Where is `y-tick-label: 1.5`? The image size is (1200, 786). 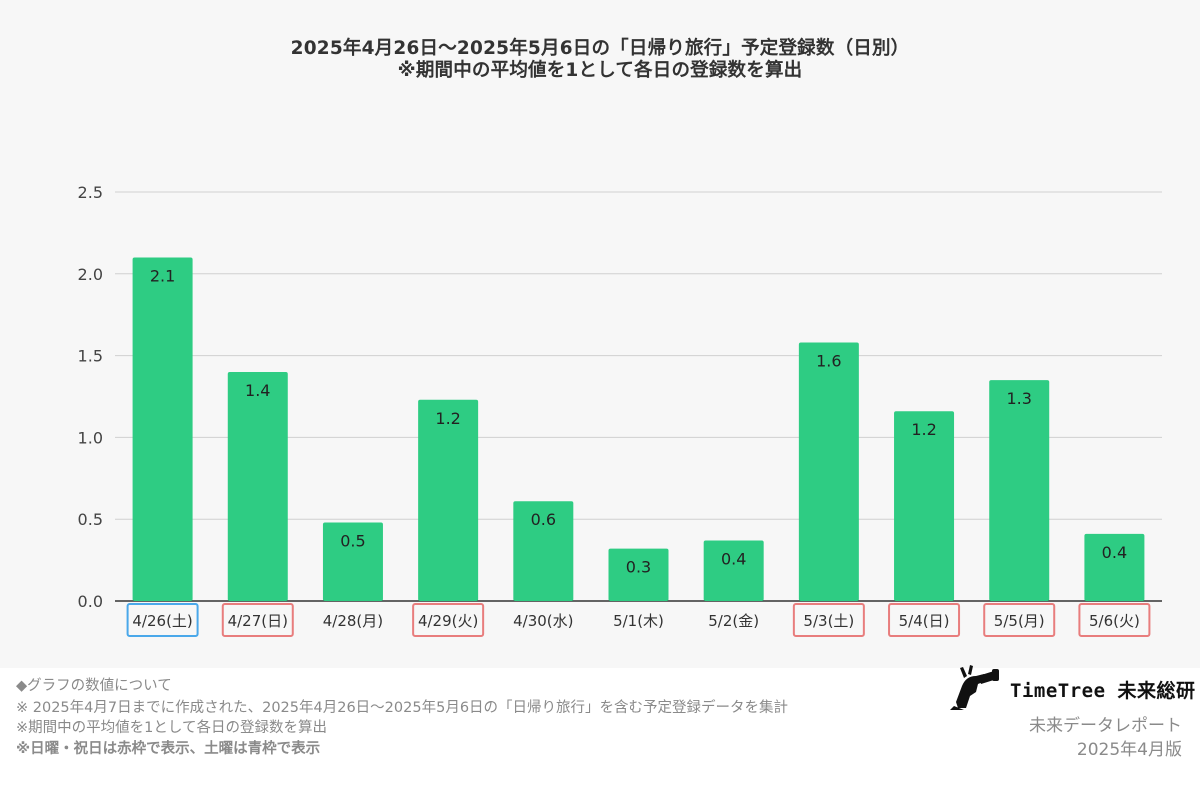
y-tick-label: 1.5 is located at coordinates (90, 356).